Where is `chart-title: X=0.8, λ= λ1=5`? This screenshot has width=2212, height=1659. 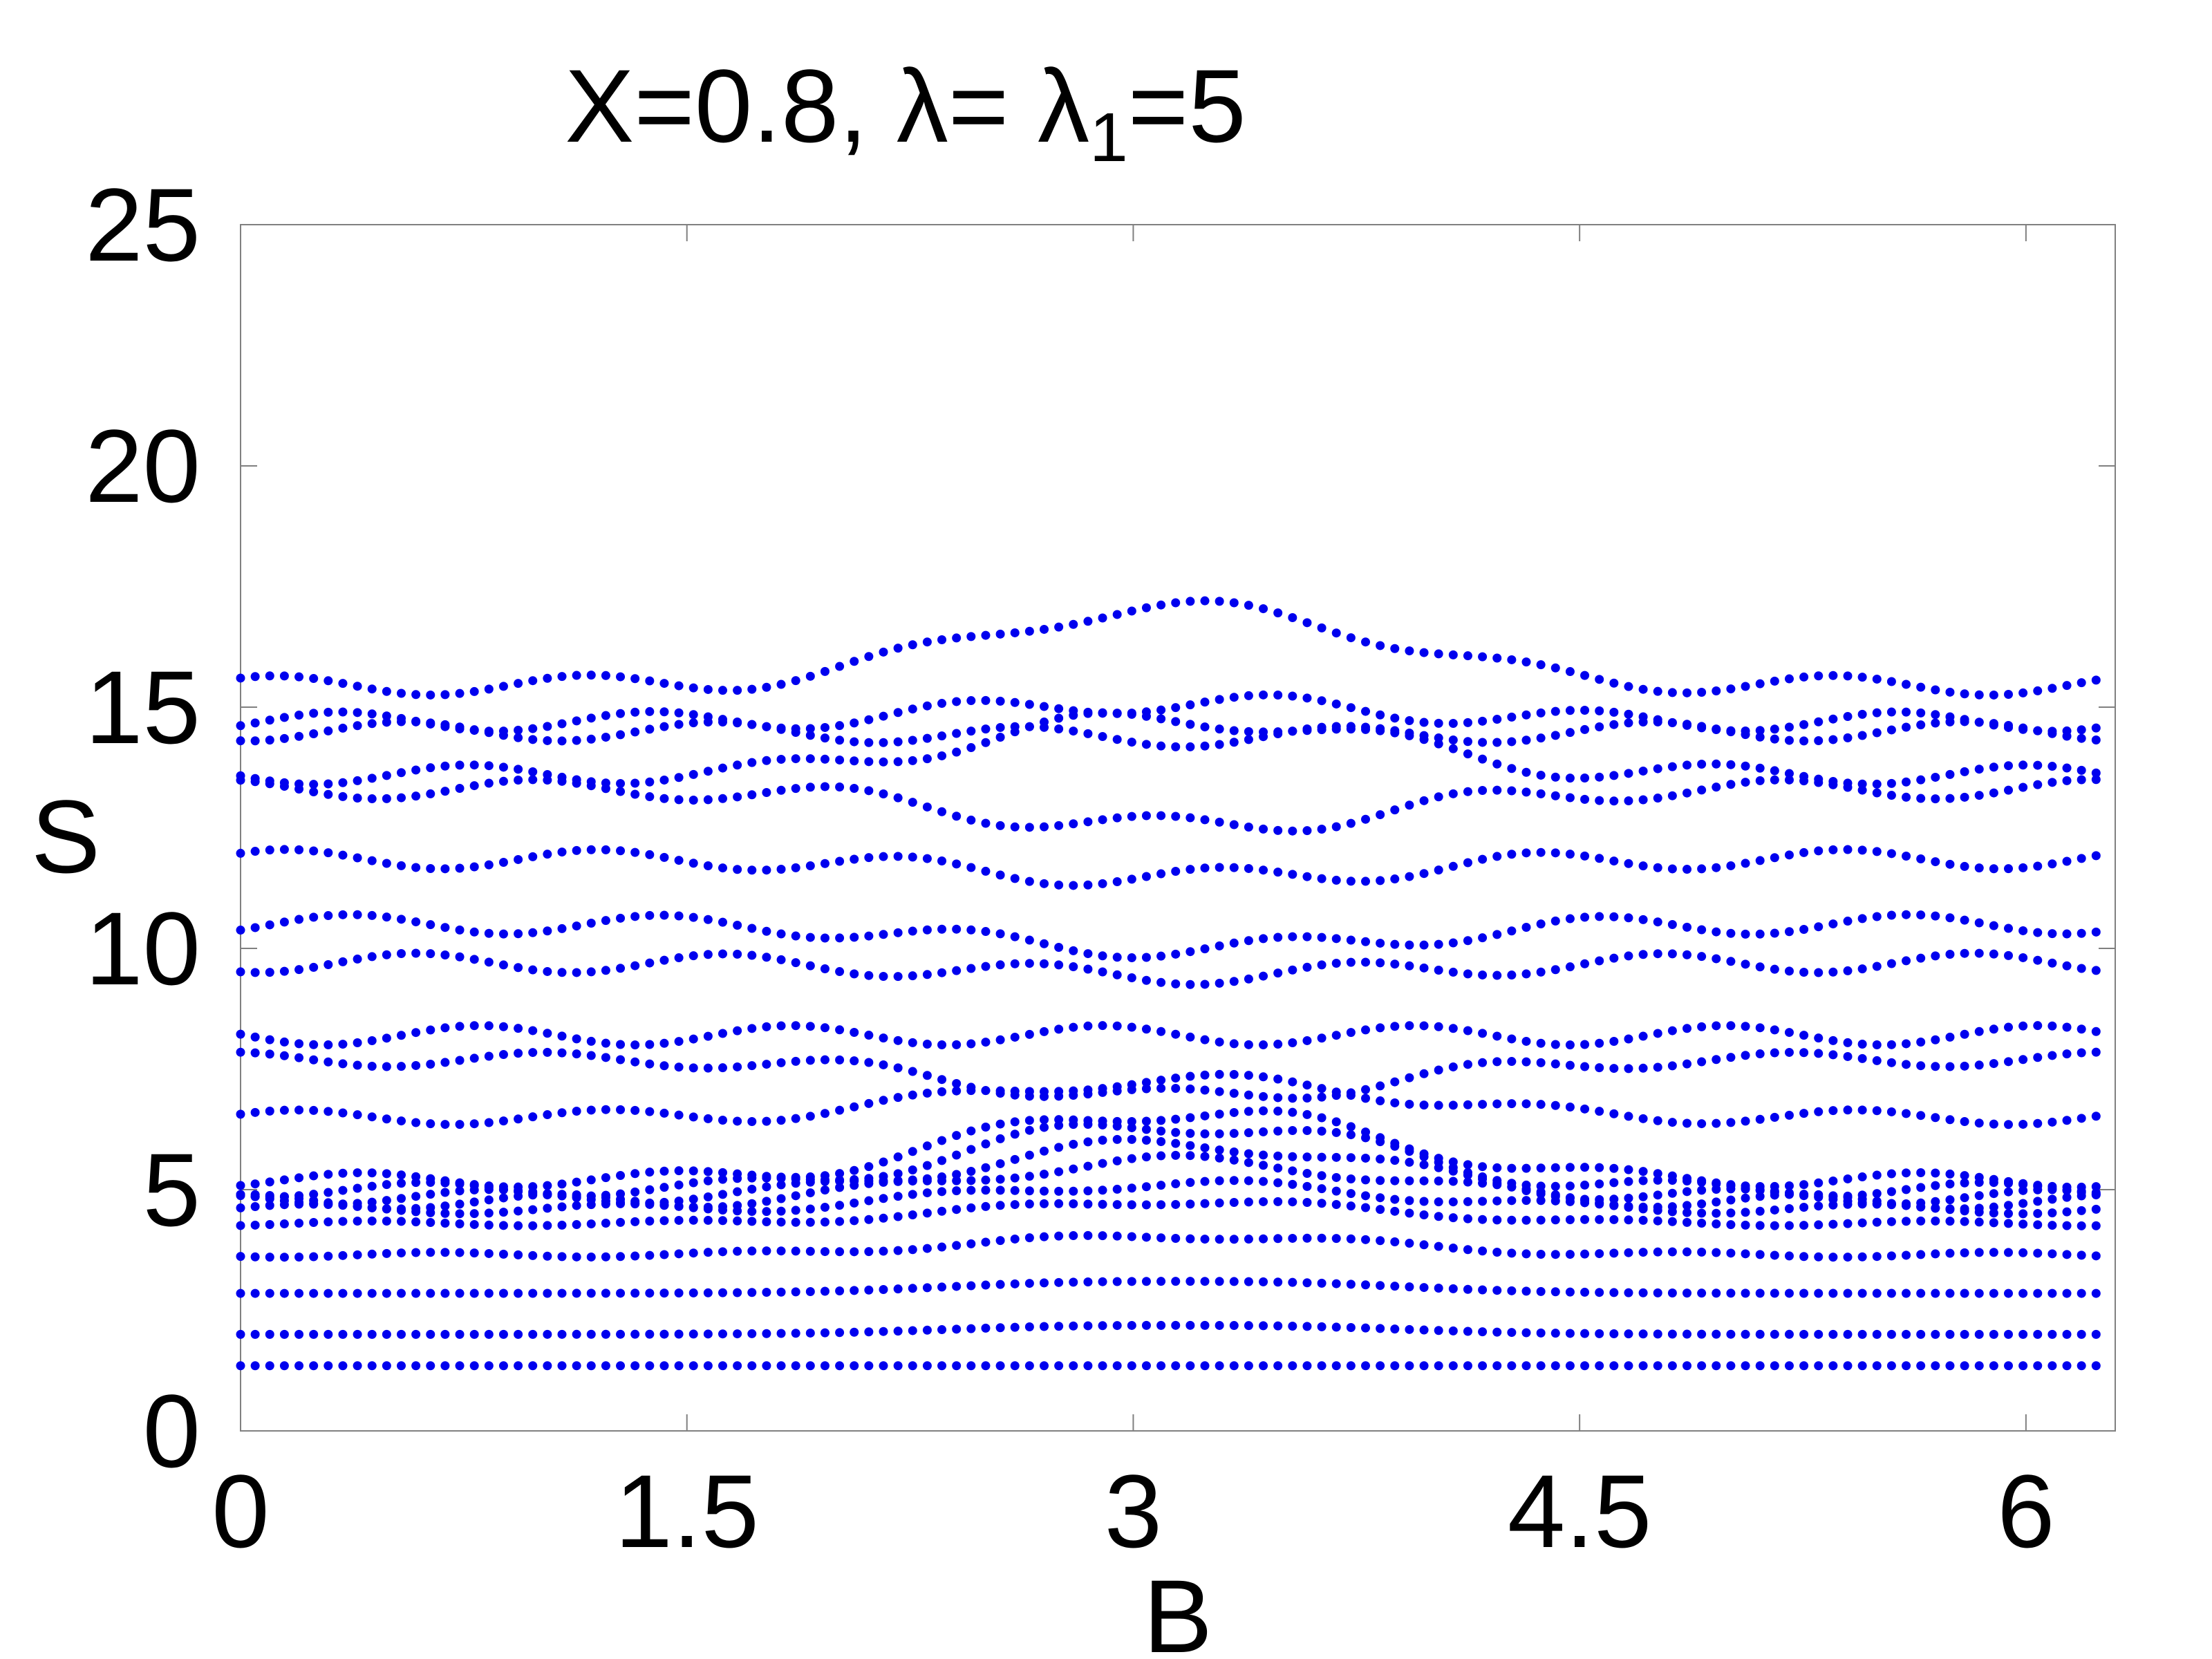
chart-title: X=0.8, λ= λ1=5 is located at coordinates (906, 112).